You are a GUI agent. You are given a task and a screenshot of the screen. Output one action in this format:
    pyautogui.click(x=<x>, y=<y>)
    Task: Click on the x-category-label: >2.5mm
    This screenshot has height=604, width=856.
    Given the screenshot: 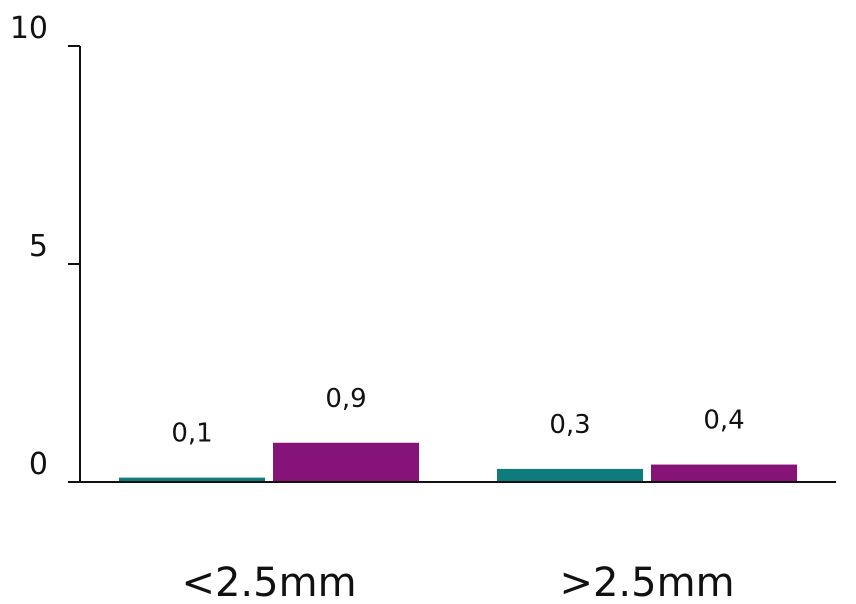 What is the action you would take?
    pyautogui.click(x=646, y=582)
    